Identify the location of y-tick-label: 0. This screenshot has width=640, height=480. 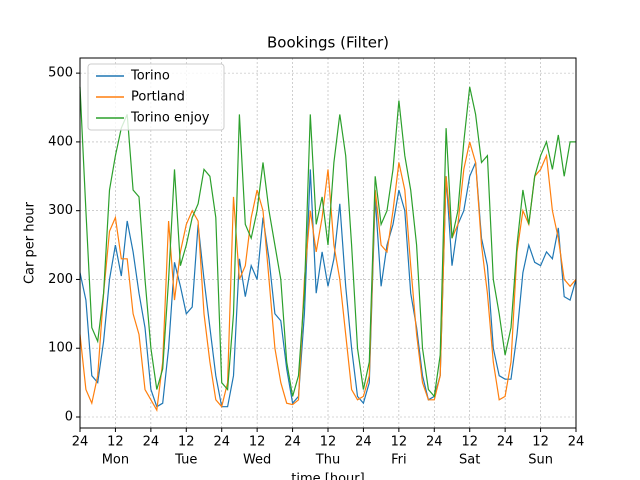
(69, 416).